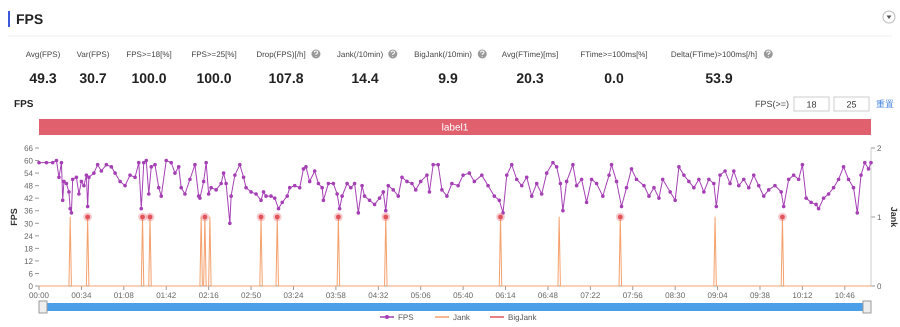 The height and width of the screenshot is (327, 900). I want to click on x-tick-label: 04:32, so click(378, 295).